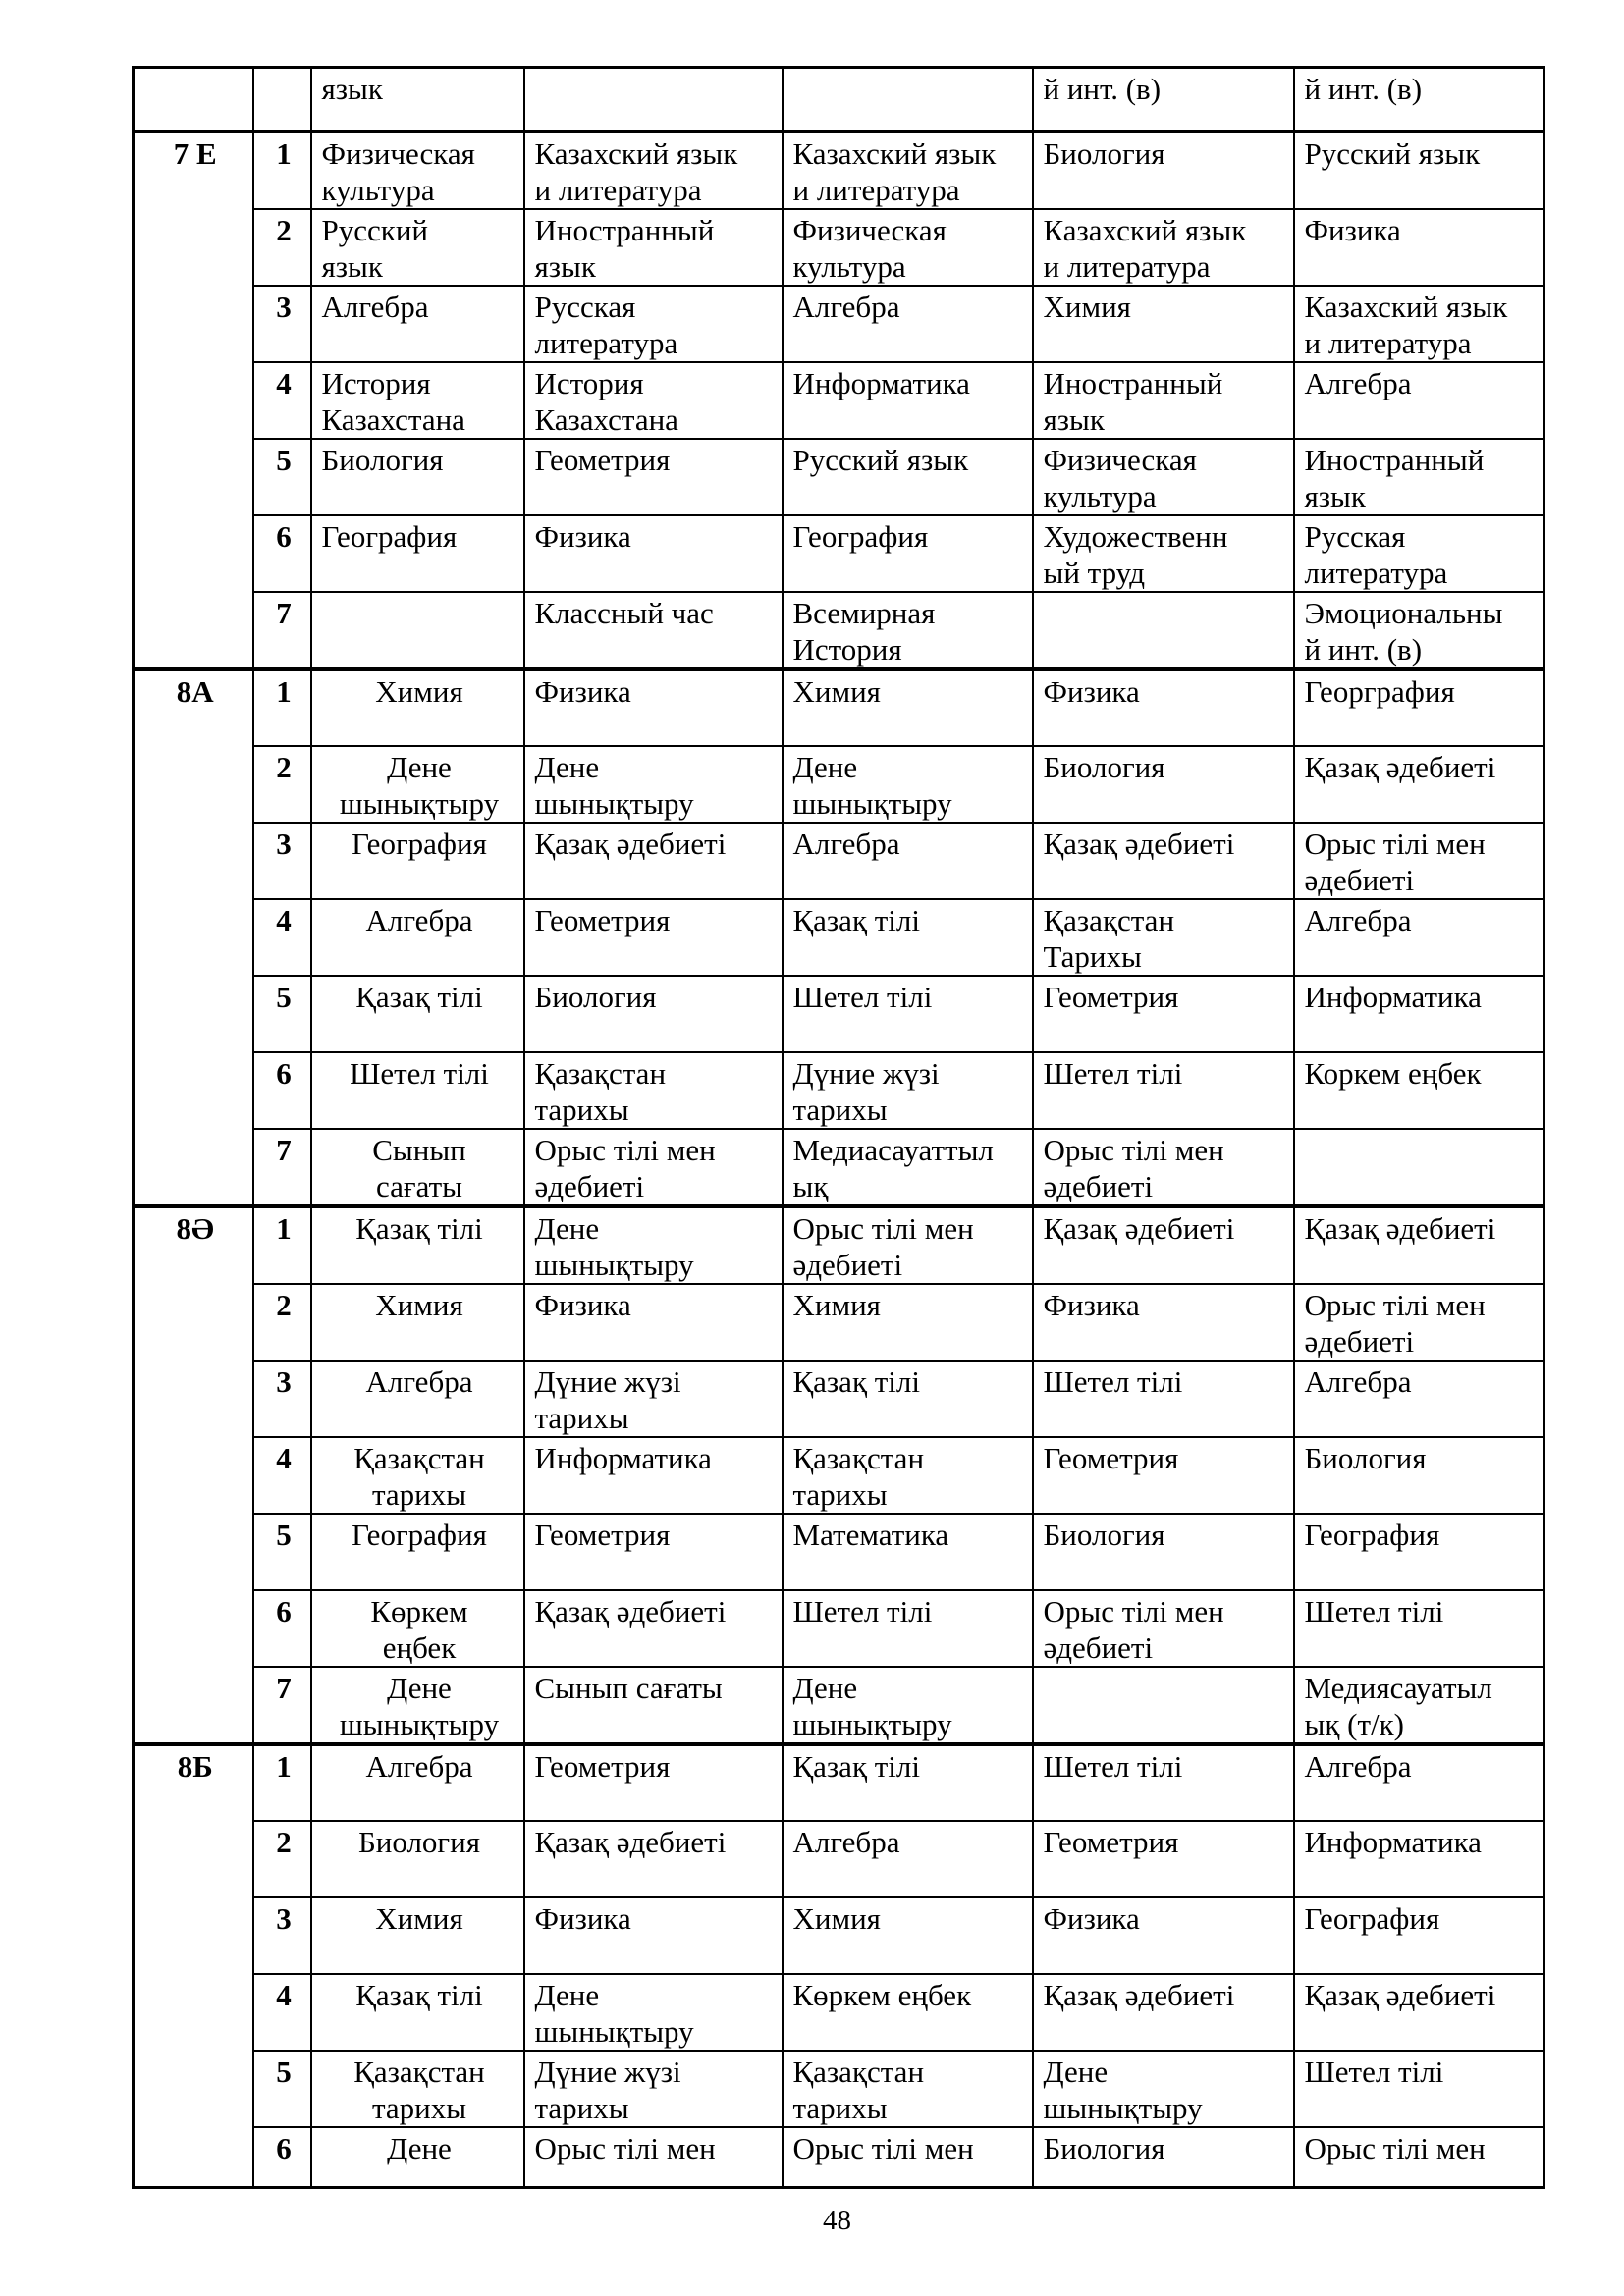  What do you see at coordinates (281, 2157) in the screenshot?
I see `period-cell: 6` at bounding box center [281, 2157].